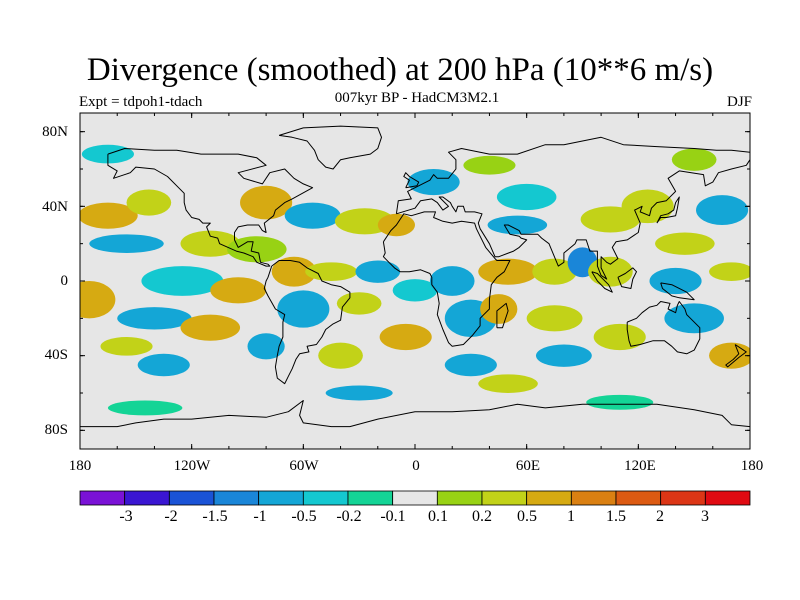  I want to click on colorbar-label: -1, so click(260, 516).